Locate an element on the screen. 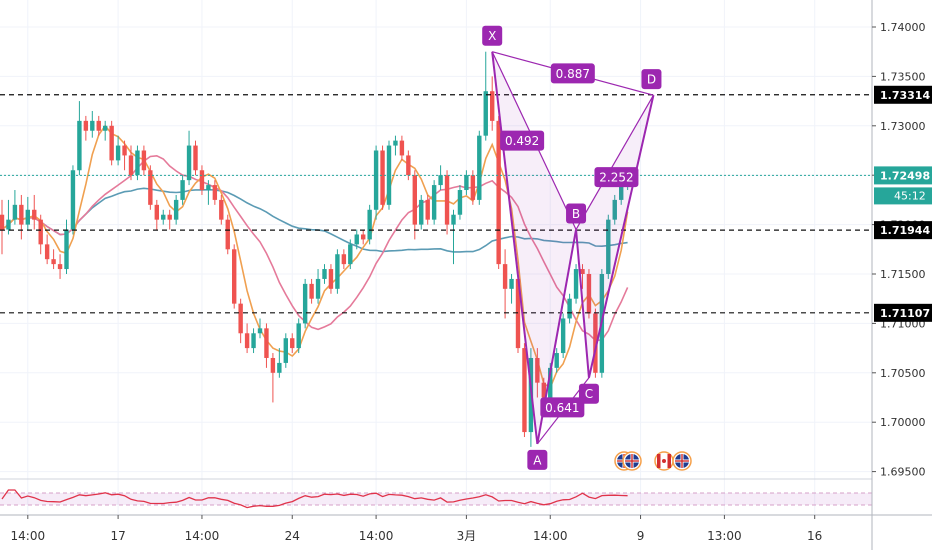 Image resolution: width=932 pixels, height=554 pixels. level-badge-label: 1.71107 is located at coordinates (905, 313).